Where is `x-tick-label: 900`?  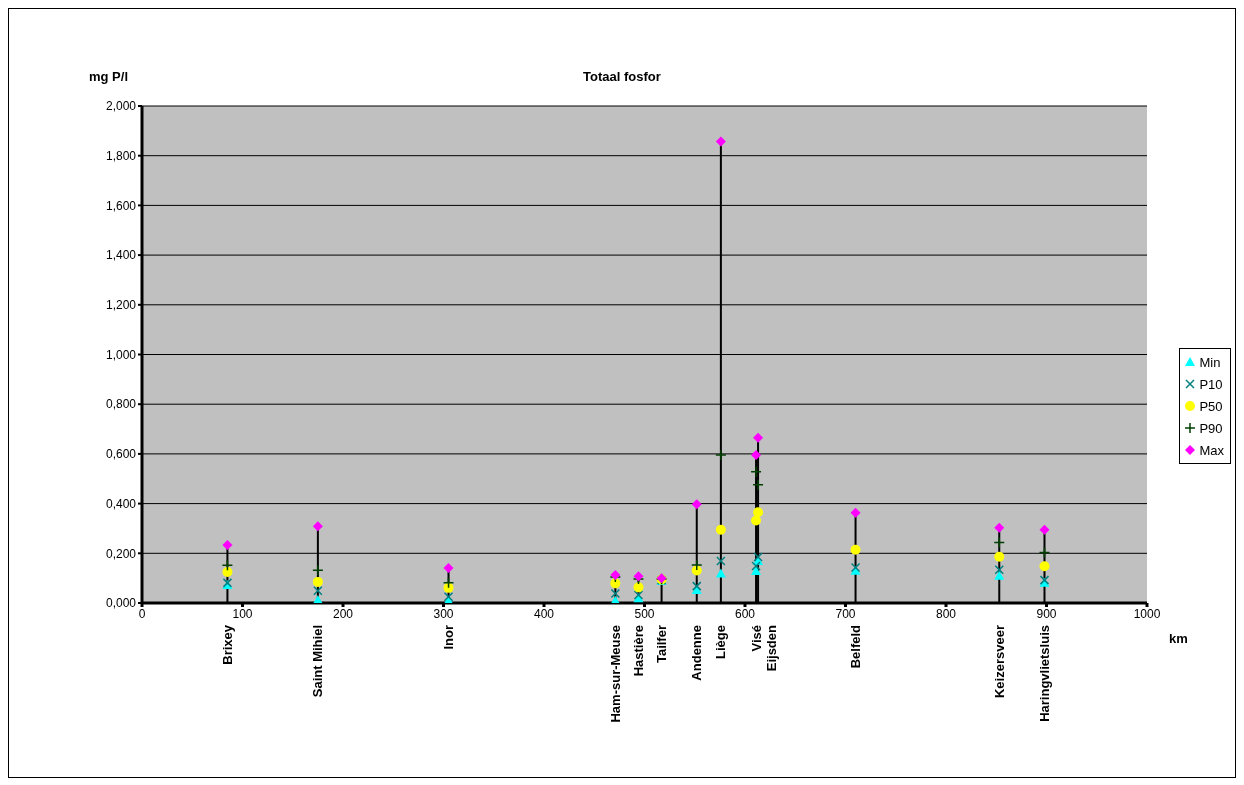
x-tick-label: 900 is located at coordinates (1046, 613).